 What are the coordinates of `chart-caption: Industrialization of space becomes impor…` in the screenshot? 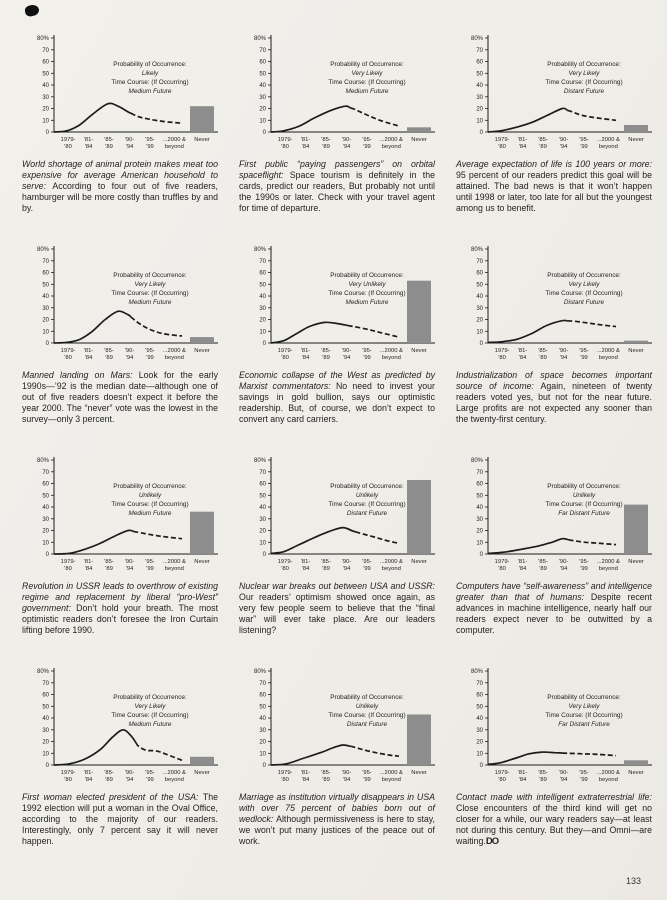 It's located at (554, 397).